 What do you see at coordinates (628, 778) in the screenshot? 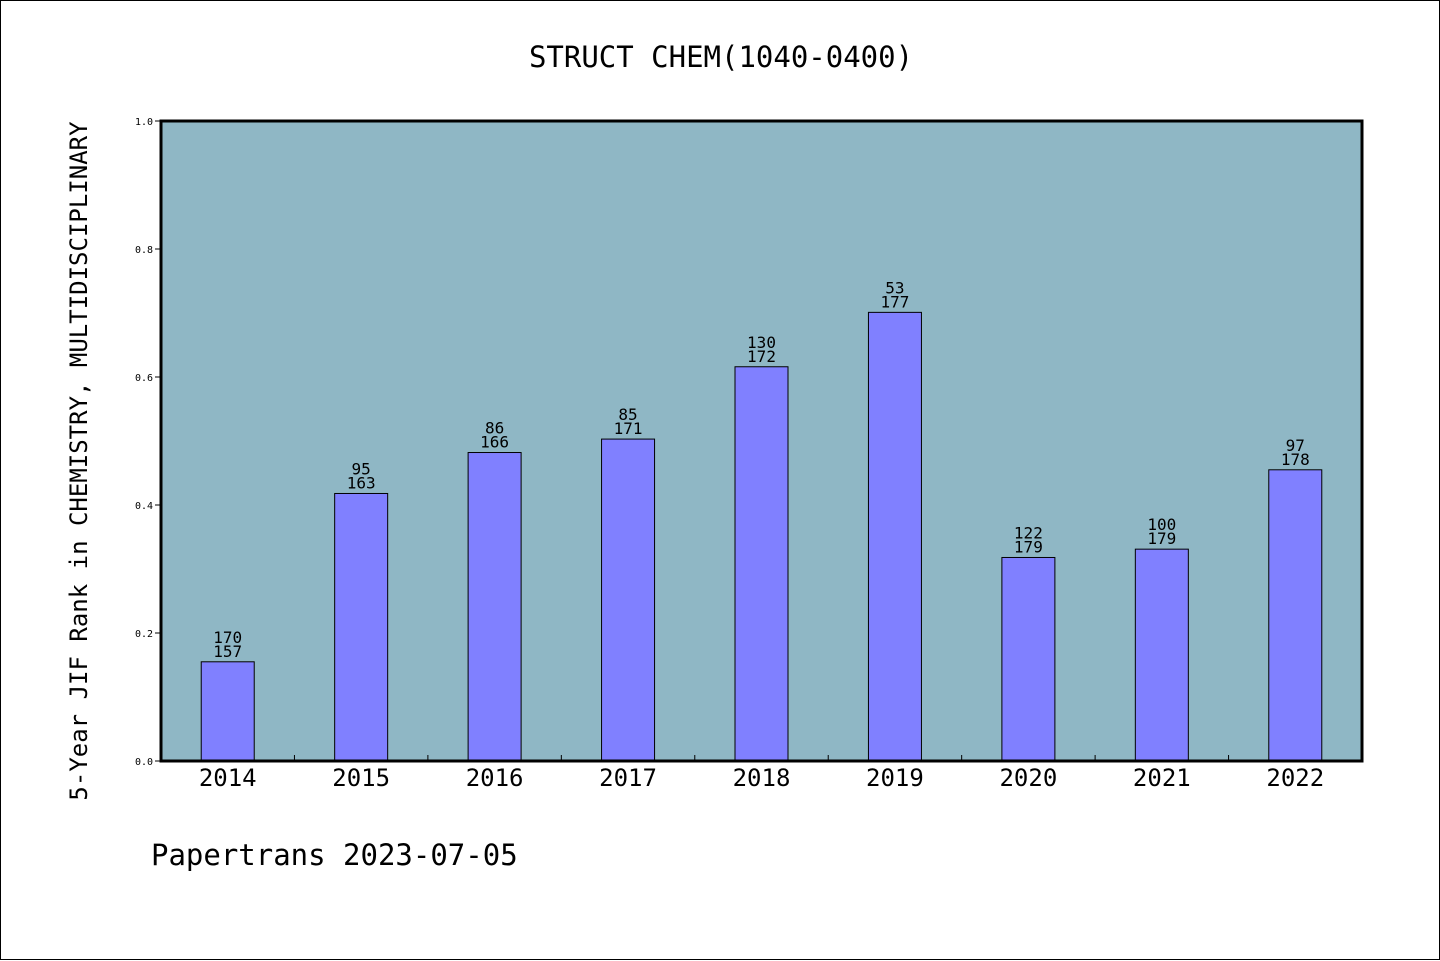
I see `x-tick-label: 2017` at bounding box center [628, 778].